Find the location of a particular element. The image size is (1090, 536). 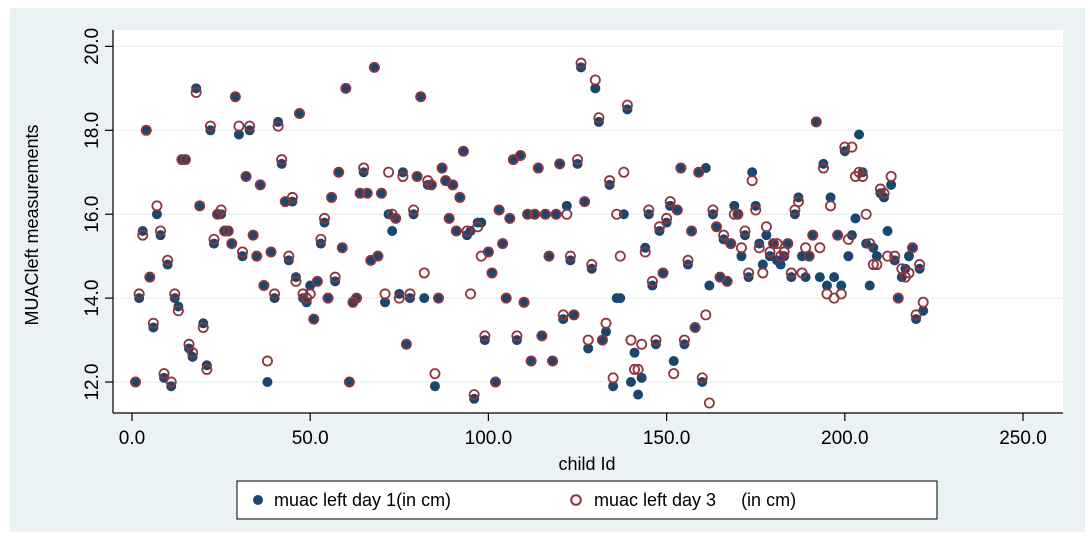

y-tick-label: 12.0 is located at coordinates (92, 382).